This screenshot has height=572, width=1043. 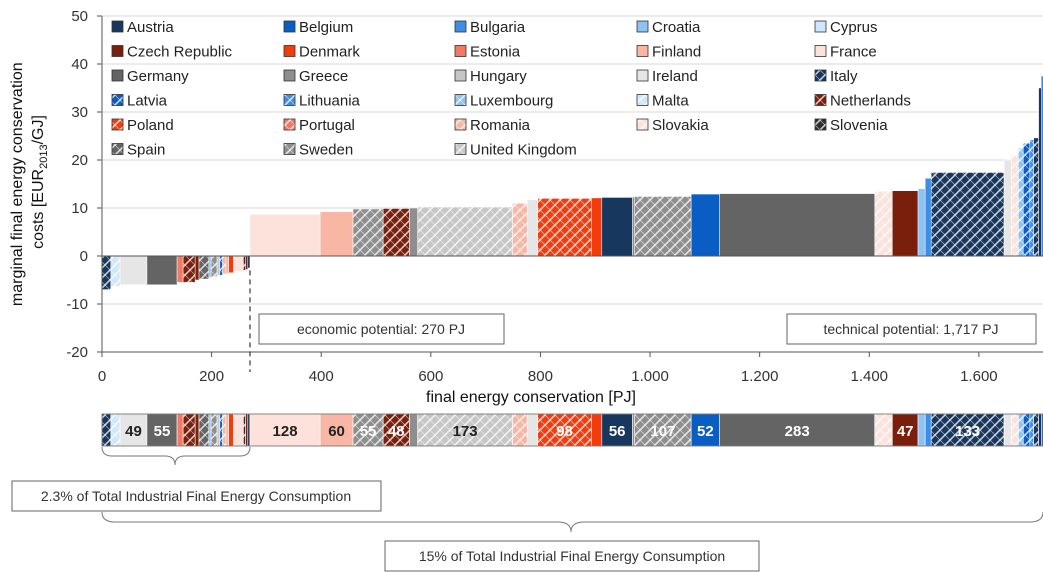 I want to click on technical-potential-box: technical potential: 1,717 PJ, so click(x=911, y=329).